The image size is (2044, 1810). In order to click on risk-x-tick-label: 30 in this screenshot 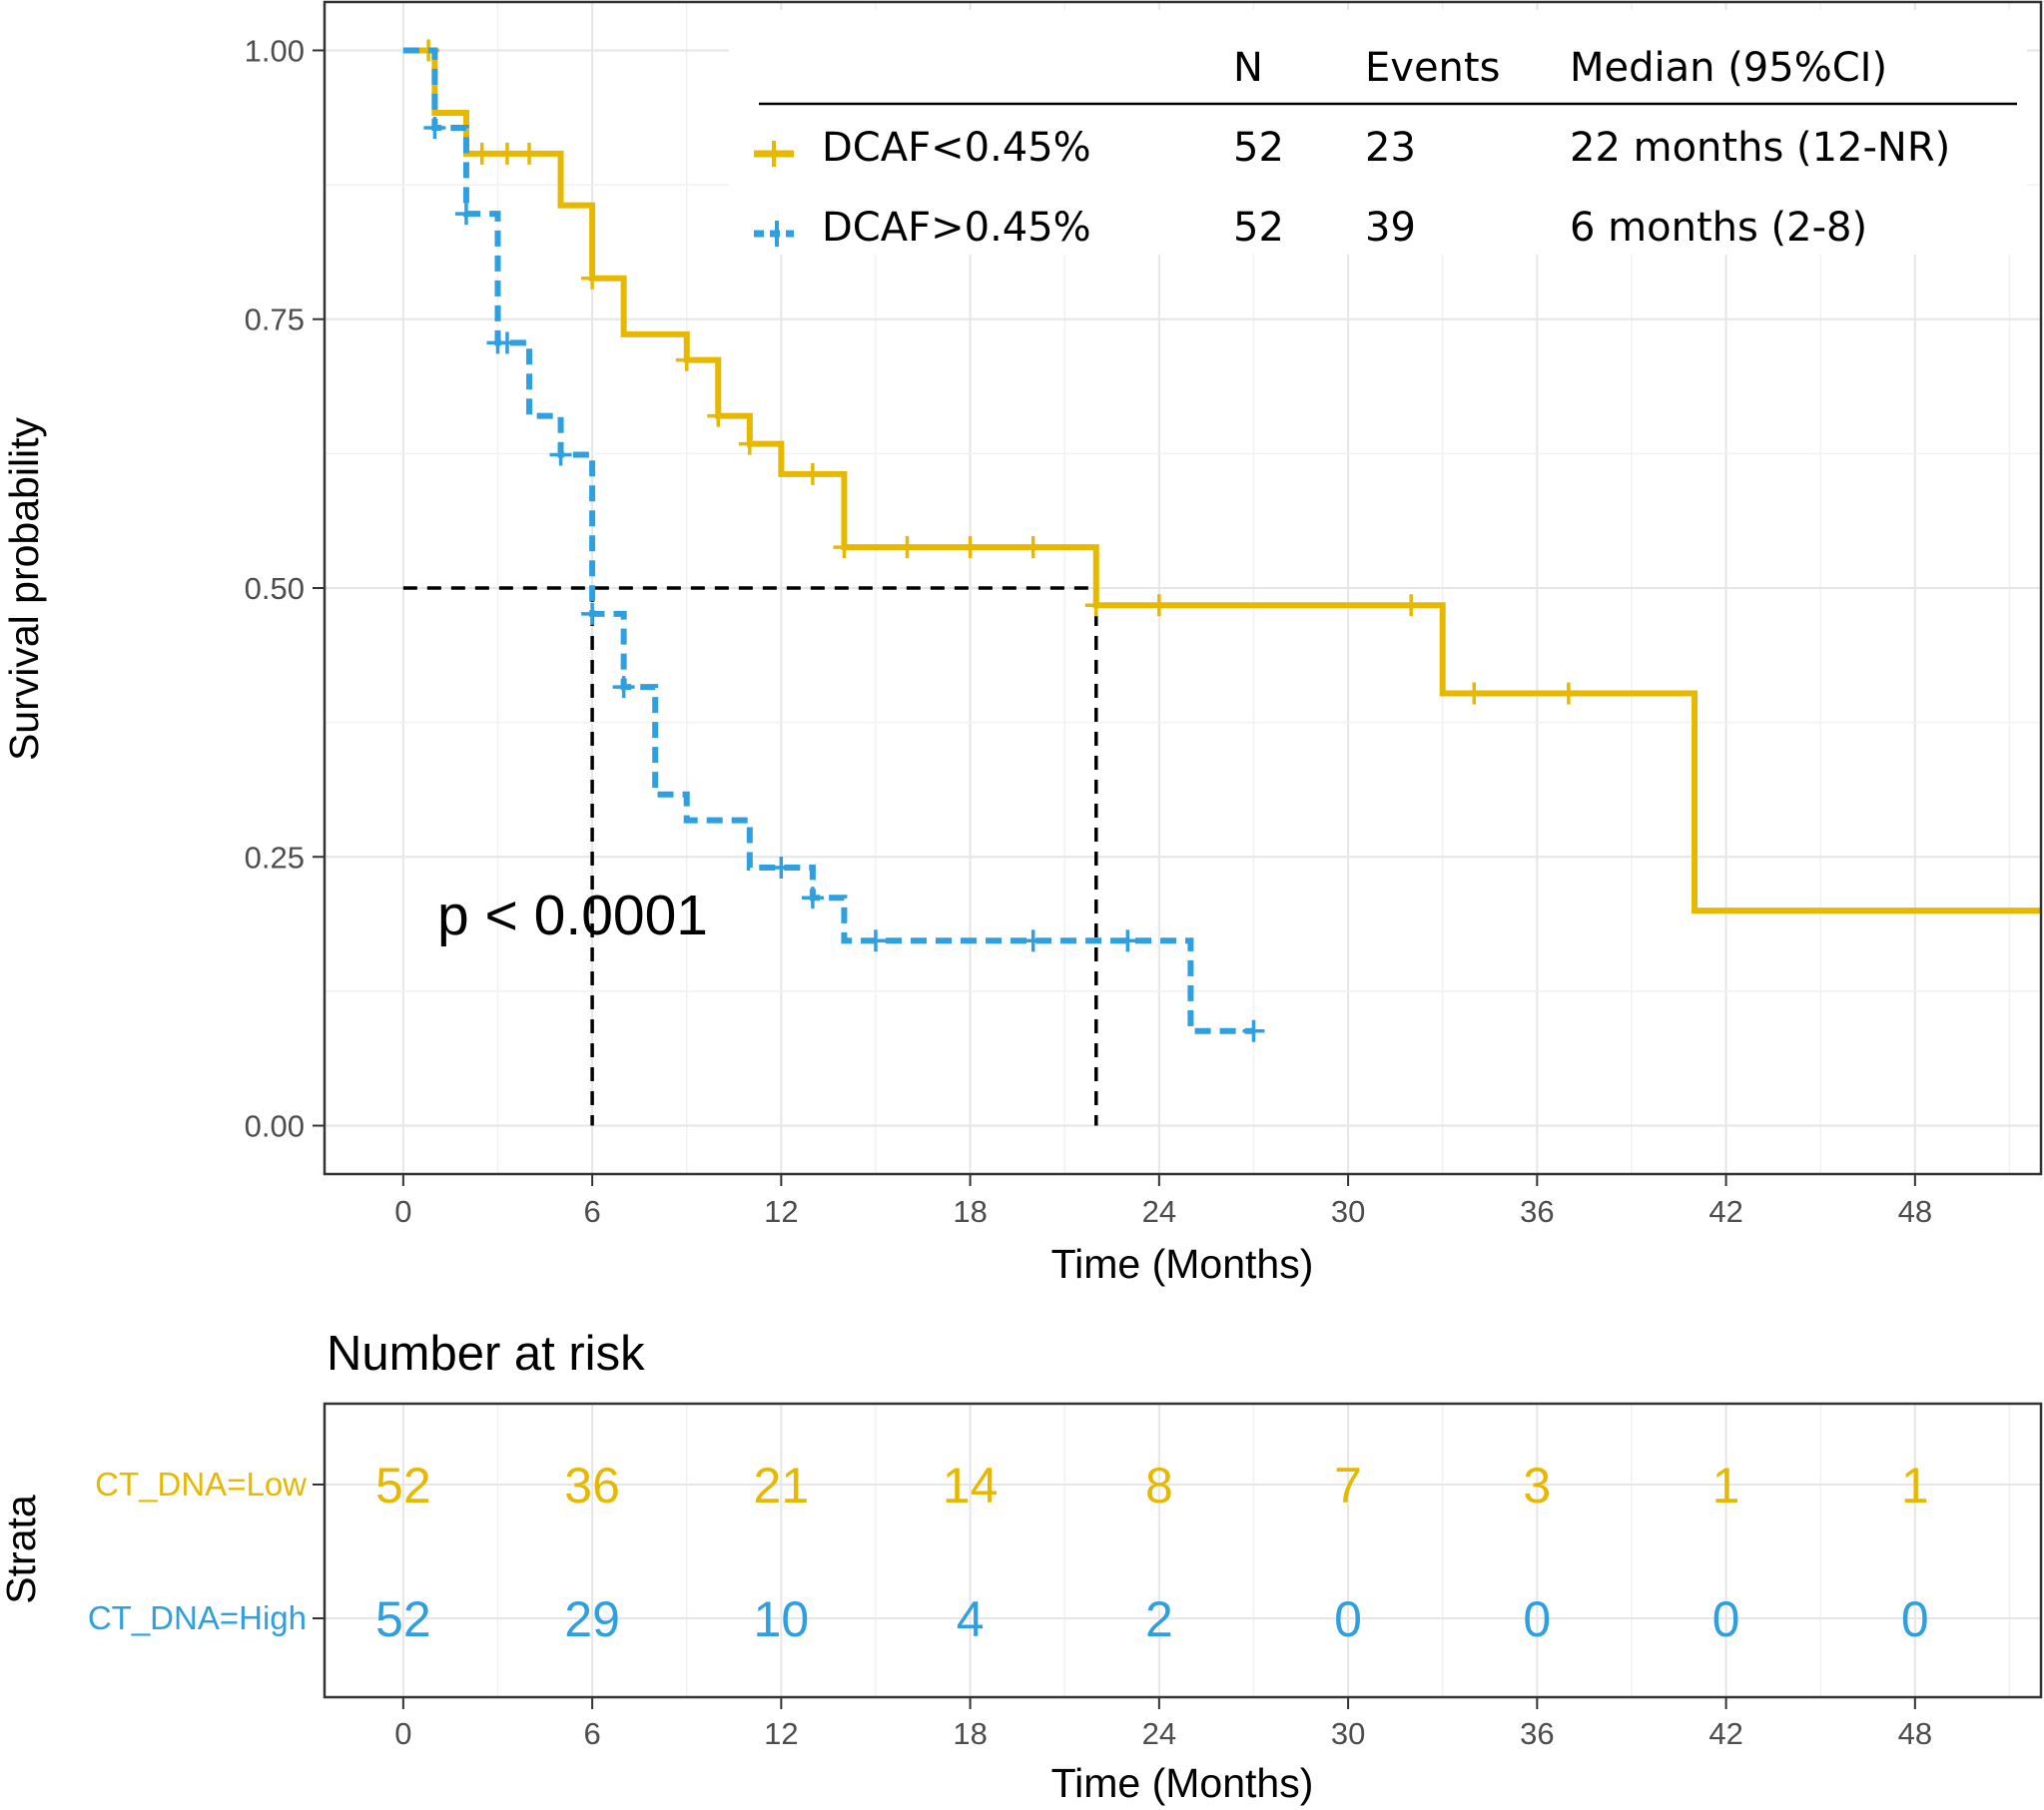, I will do `click(1348, 1733)`.